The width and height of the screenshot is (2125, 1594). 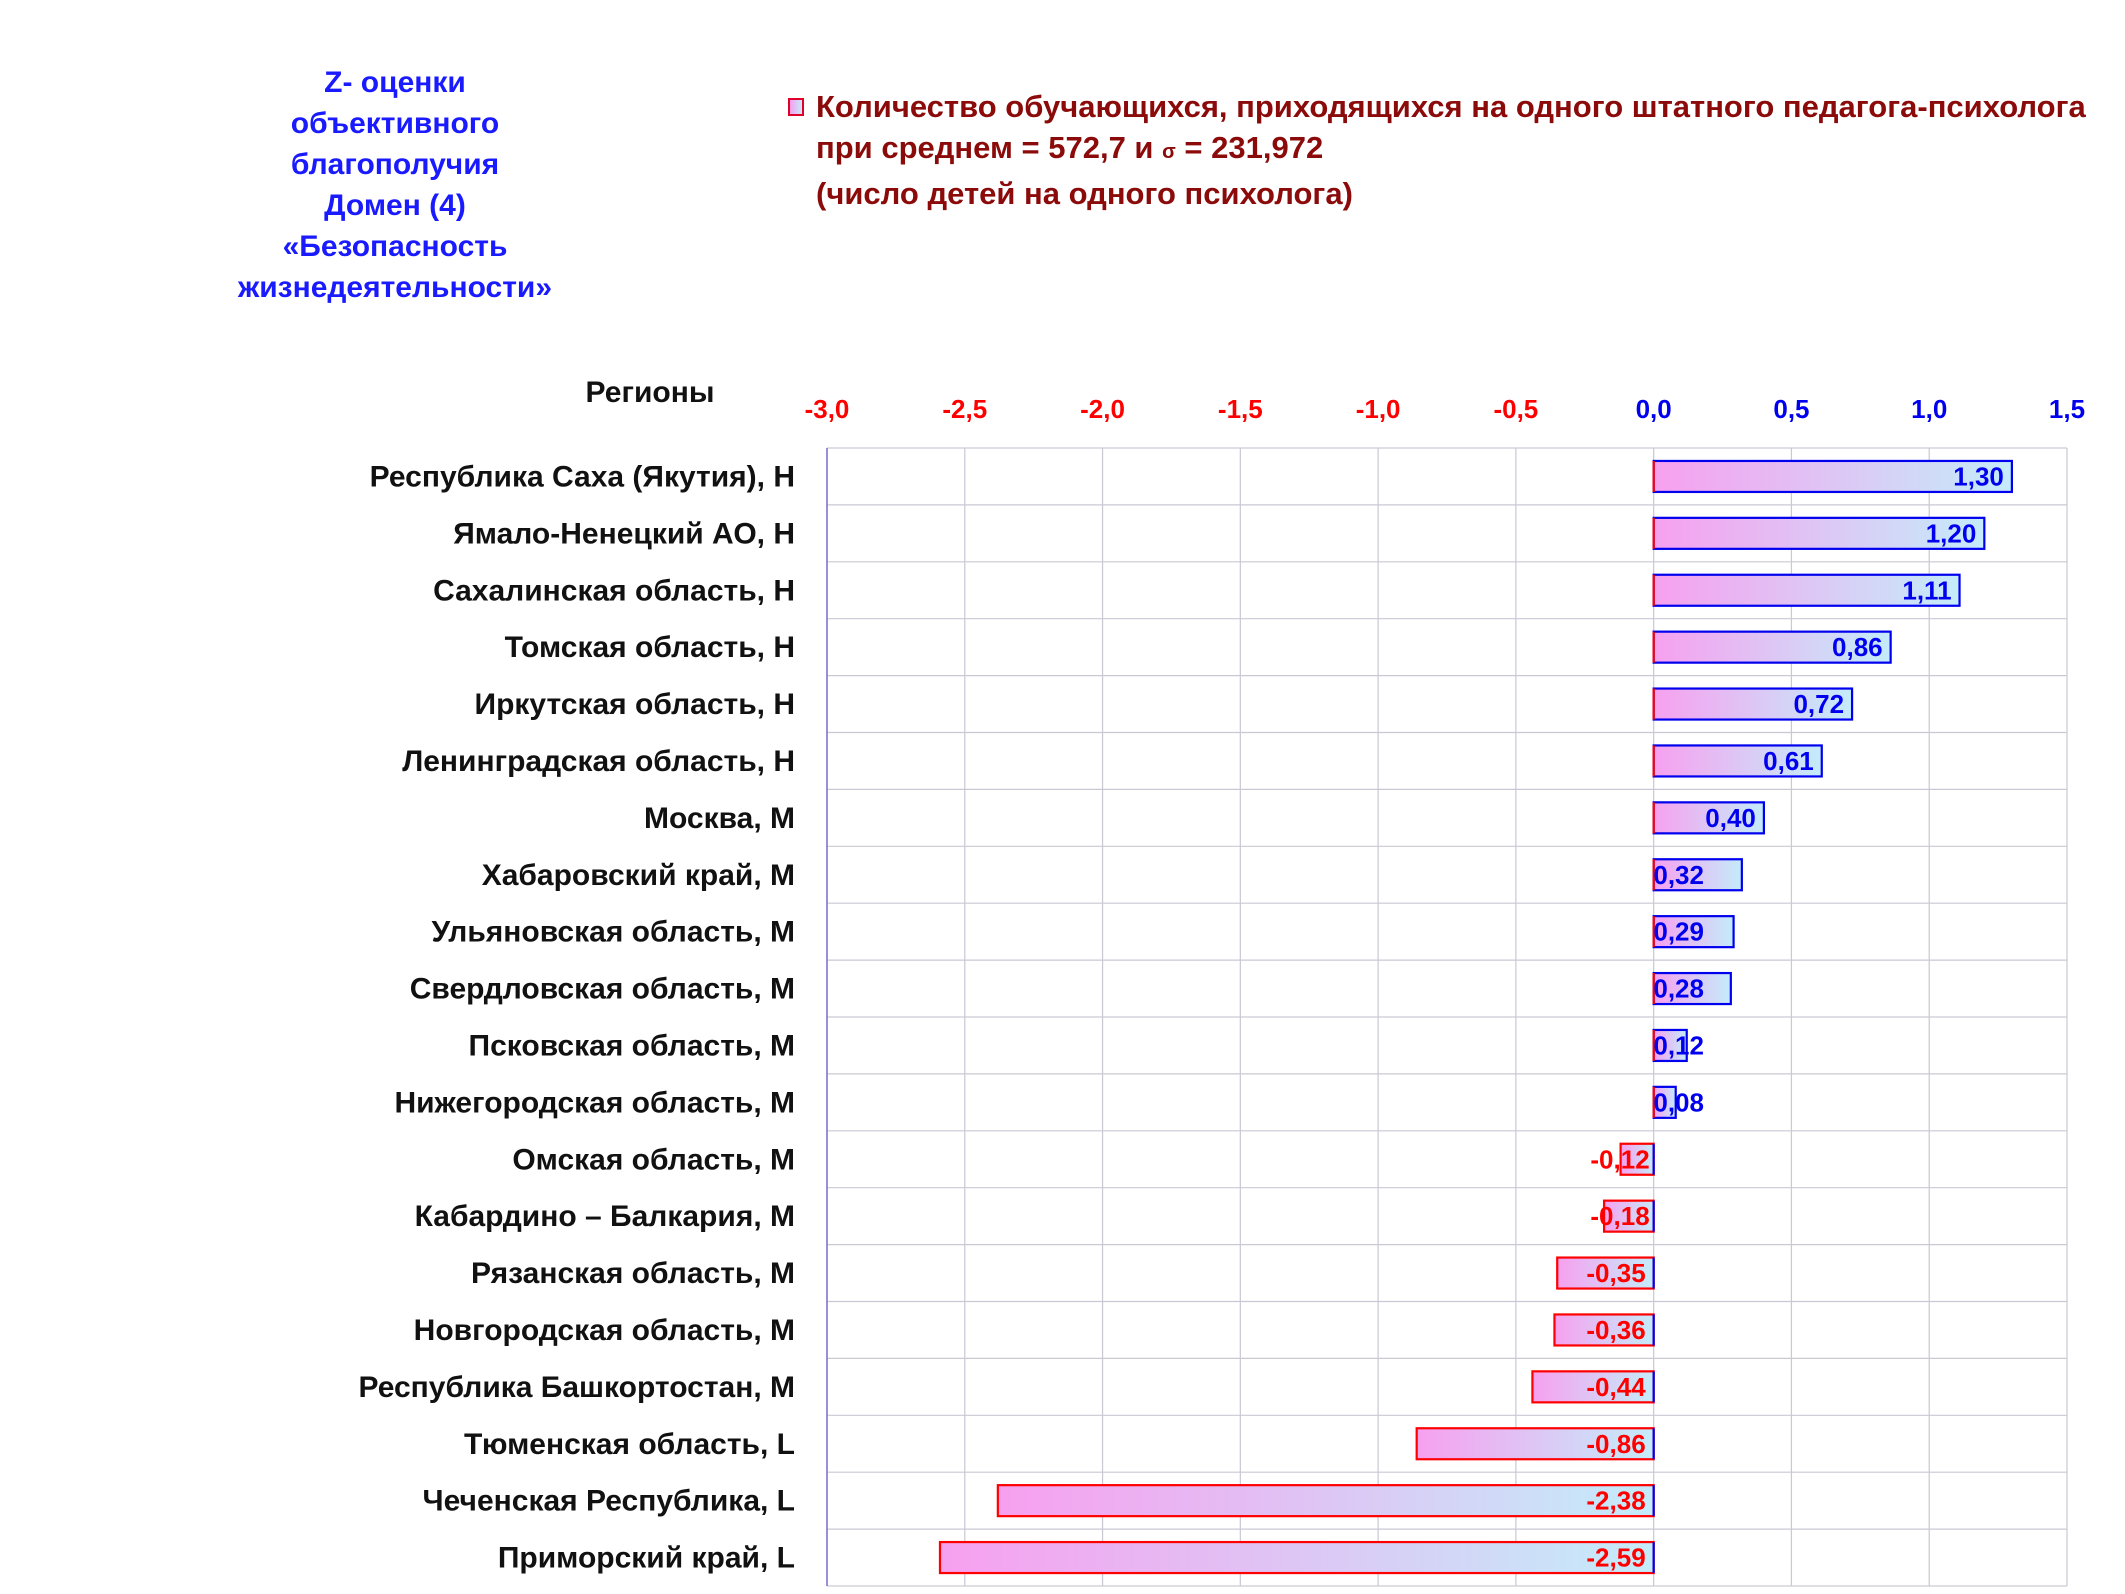 I want to click on value-label: 0,29, so click(x=1678, y=932).